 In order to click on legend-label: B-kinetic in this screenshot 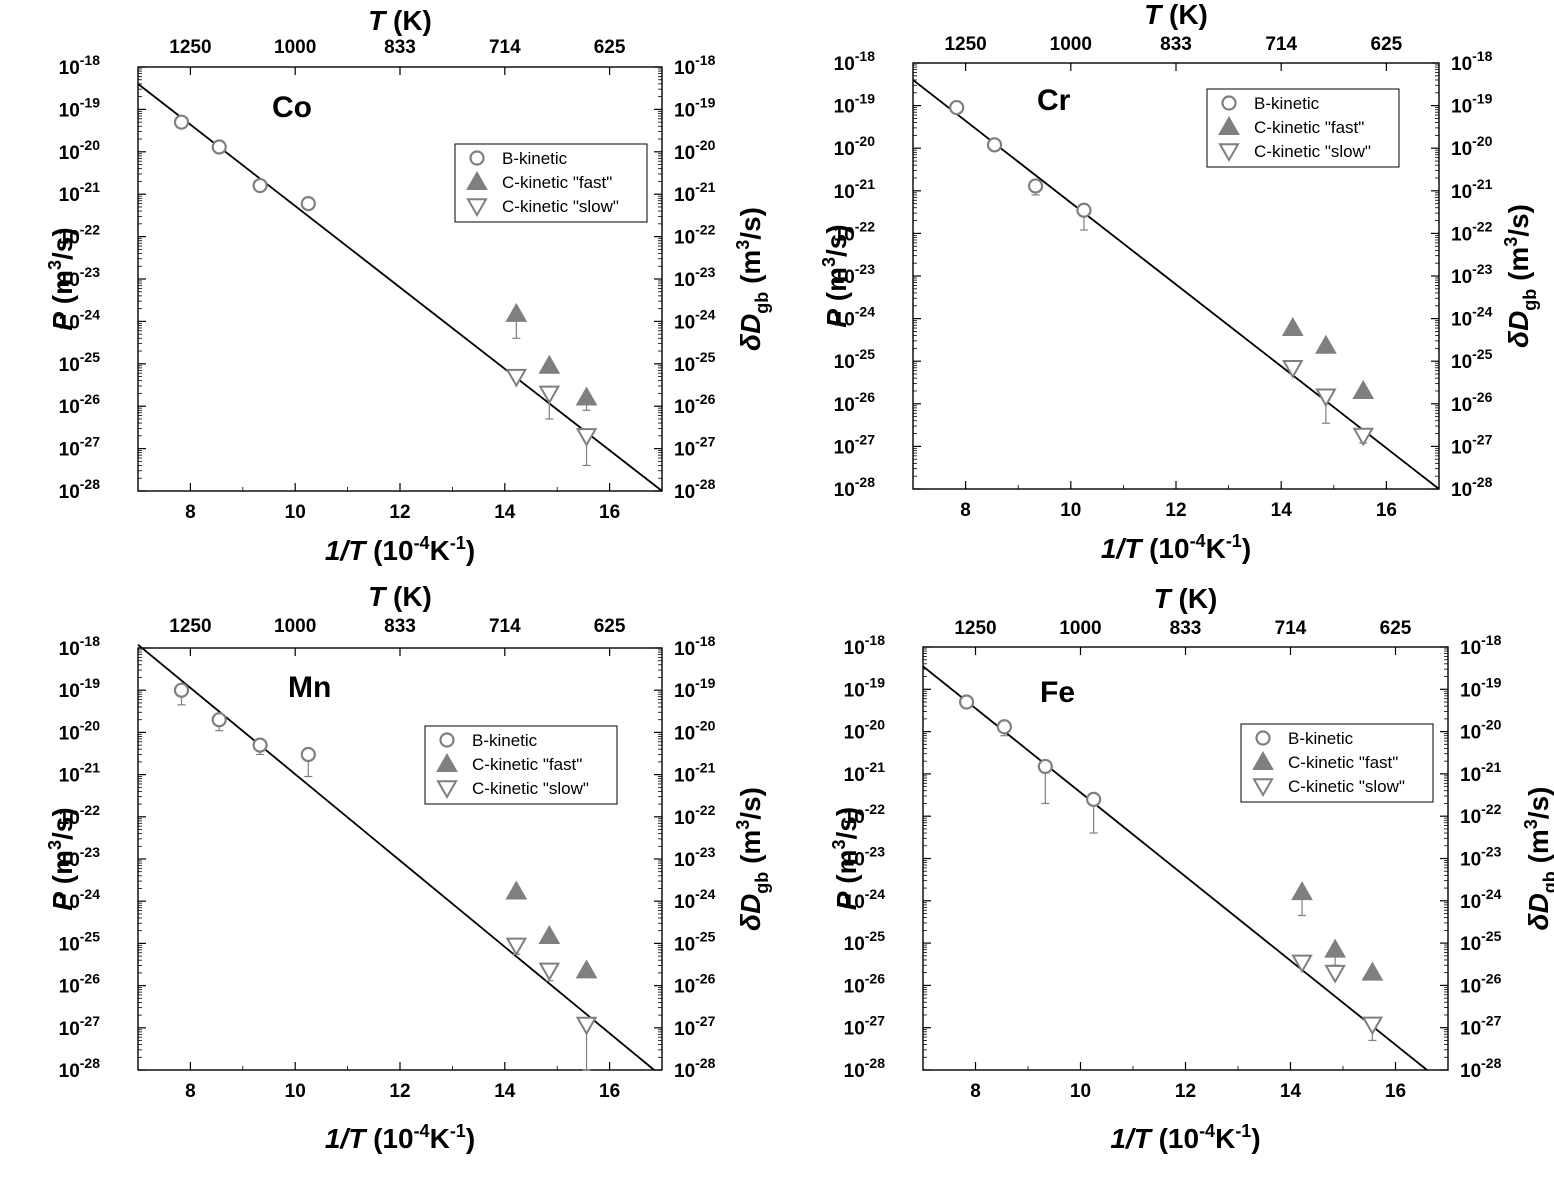, I will do `click(535, 158)`.